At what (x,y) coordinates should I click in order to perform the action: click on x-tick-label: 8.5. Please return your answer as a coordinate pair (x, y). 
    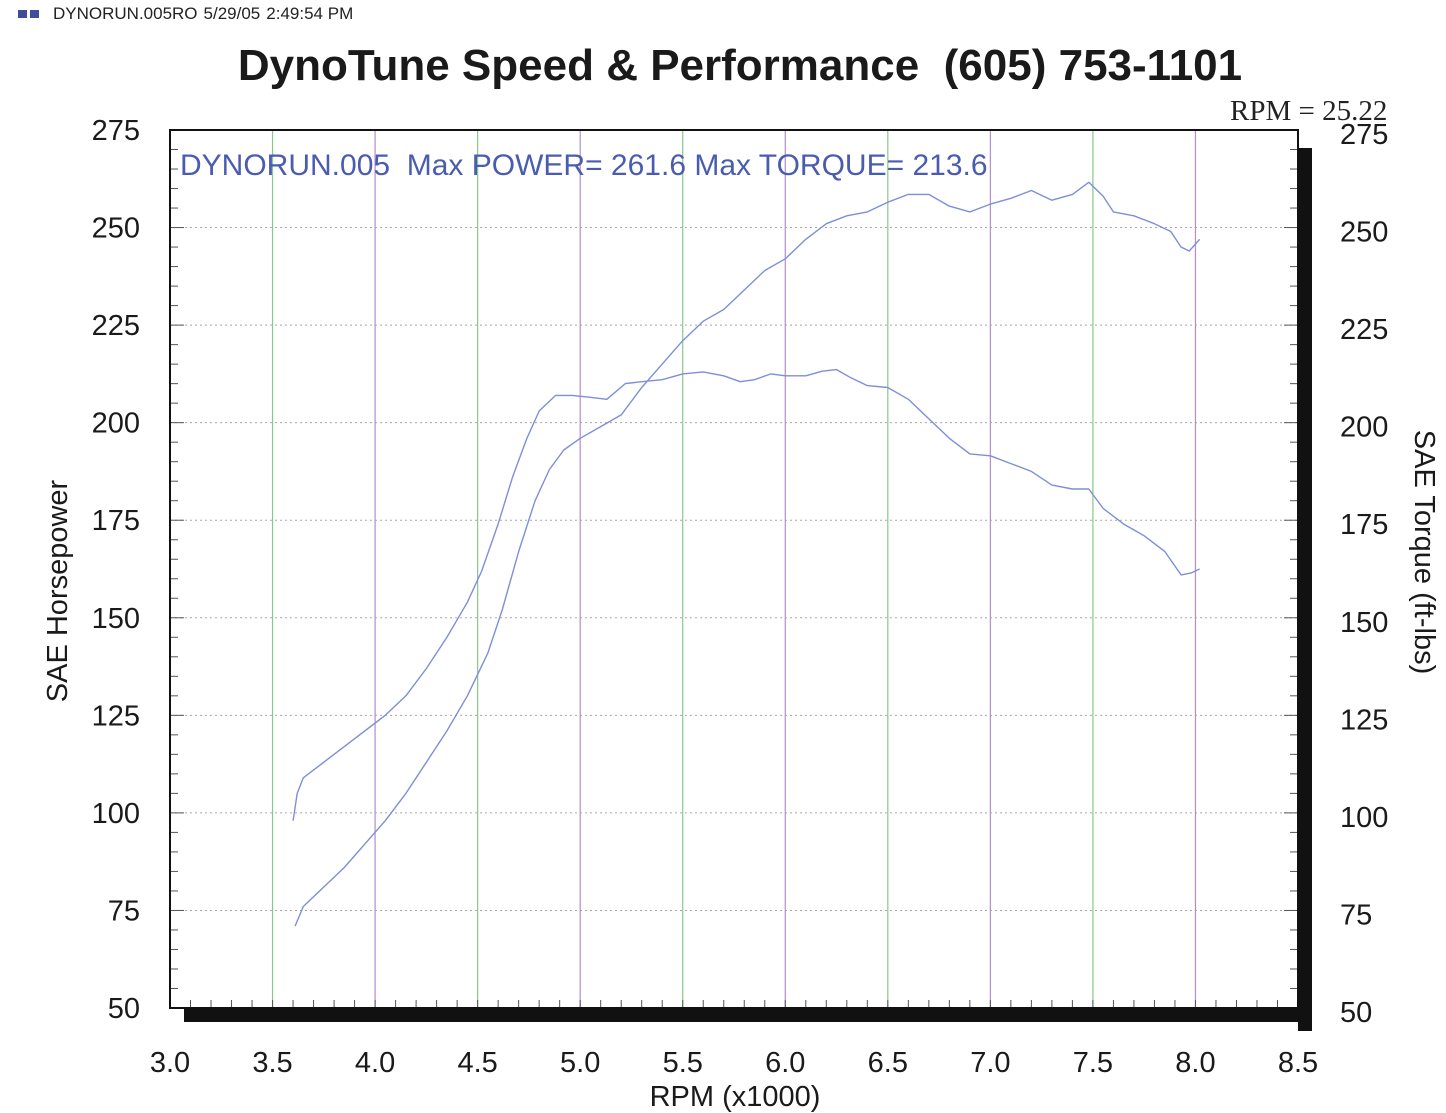
    Looking at the image, I should click on (1298, 1063).